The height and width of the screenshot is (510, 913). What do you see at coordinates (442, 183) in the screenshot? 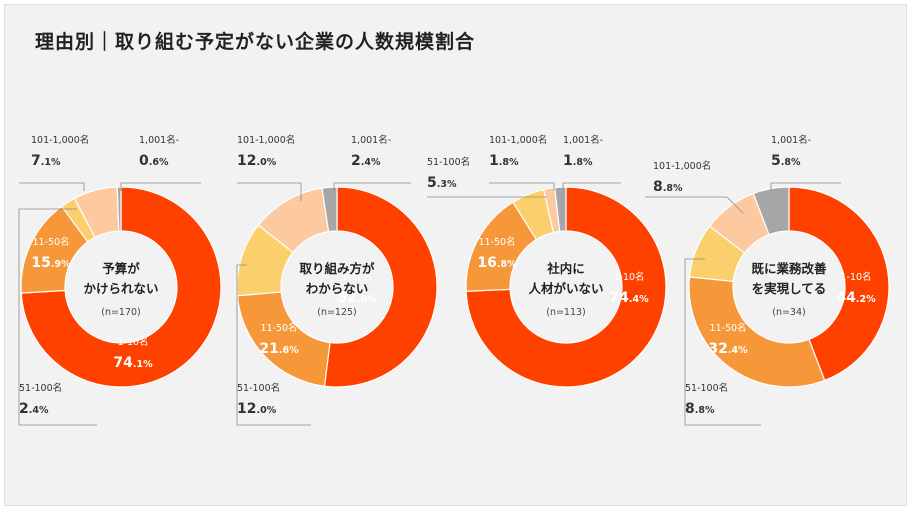
I see `value-label: 5.3%` at bounding box center [442, 183].